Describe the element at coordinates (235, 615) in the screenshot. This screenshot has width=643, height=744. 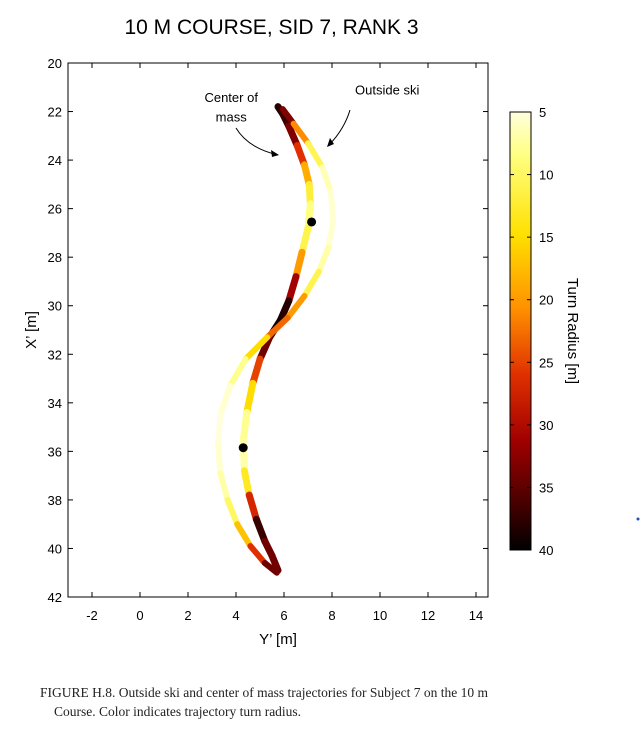
I see `x-tick-label: 4` at that location.